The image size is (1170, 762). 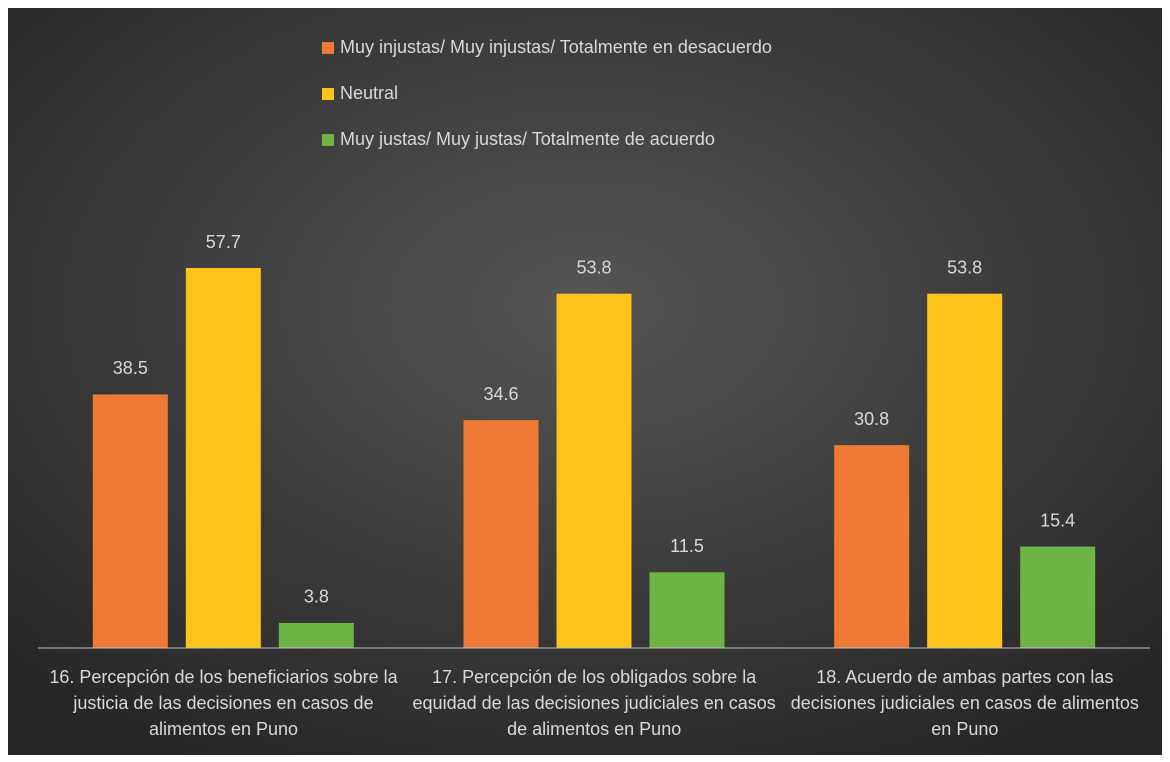 I want to click on data-label: 57.7, so click(x=223, y=242).